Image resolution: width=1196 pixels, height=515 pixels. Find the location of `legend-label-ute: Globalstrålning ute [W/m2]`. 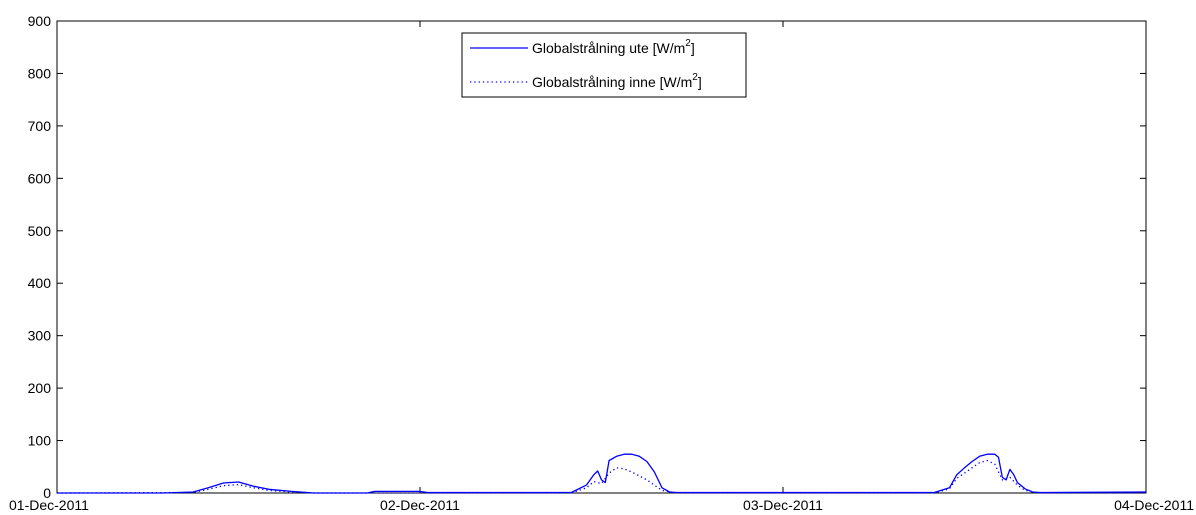

legend-label-ute: Globalstrålning ute [W/m2] is located at coordinates (613, 47).